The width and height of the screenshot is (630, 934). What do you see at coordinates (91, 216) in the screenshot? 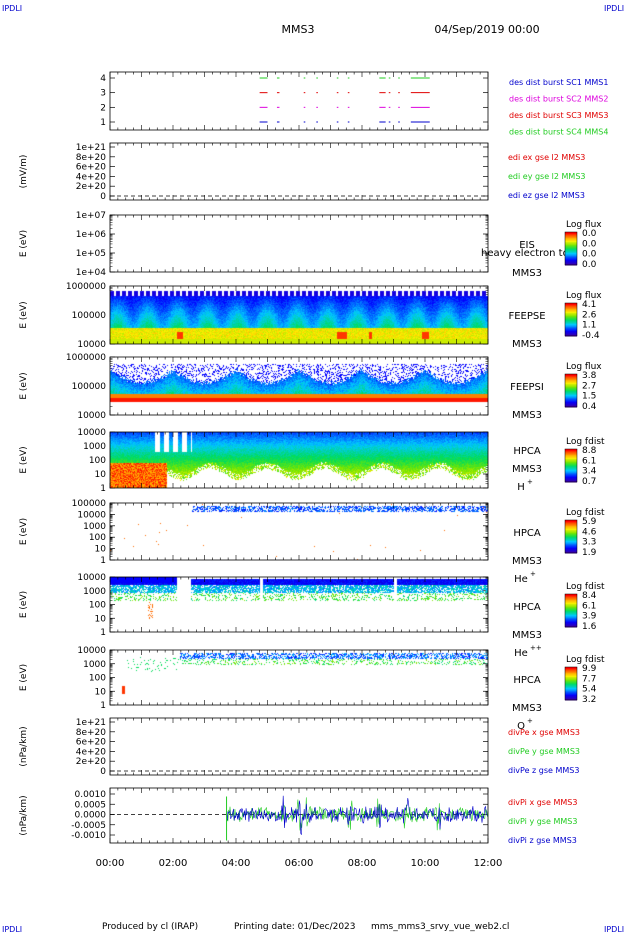
I see `y-tick-label: 1e+07` at bounding box center [91, 216].